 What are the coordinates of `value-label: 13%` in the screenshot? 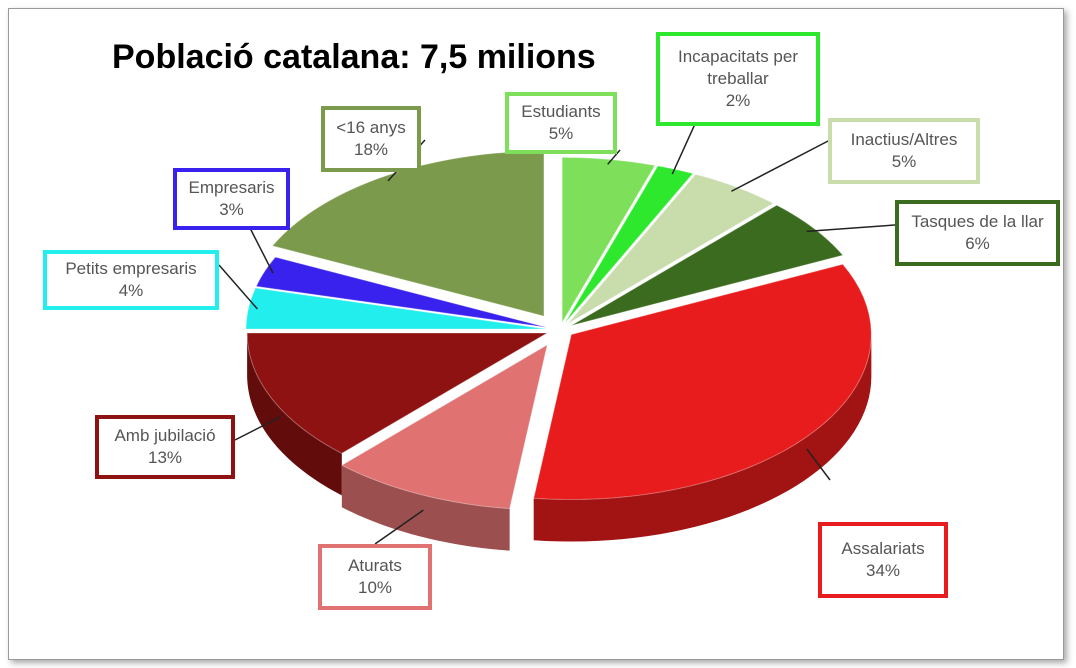 It's located at (165, 457).